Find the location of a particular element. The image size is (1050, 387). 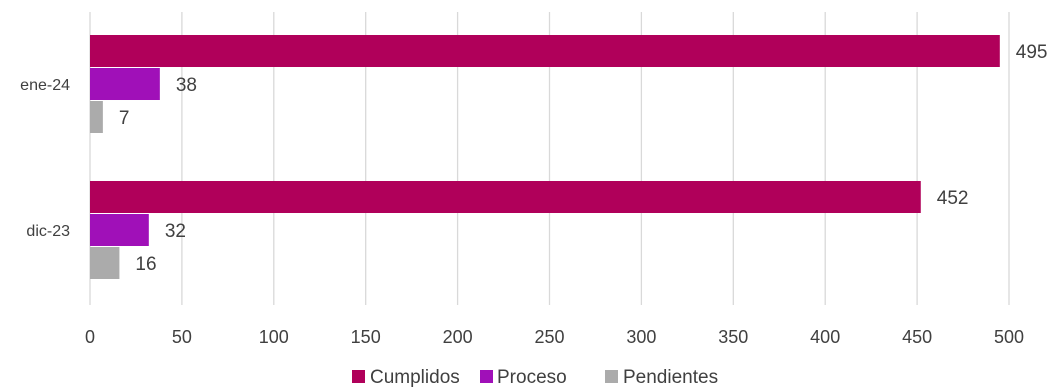

data-label: 38 is located at coordinates (186, 85).